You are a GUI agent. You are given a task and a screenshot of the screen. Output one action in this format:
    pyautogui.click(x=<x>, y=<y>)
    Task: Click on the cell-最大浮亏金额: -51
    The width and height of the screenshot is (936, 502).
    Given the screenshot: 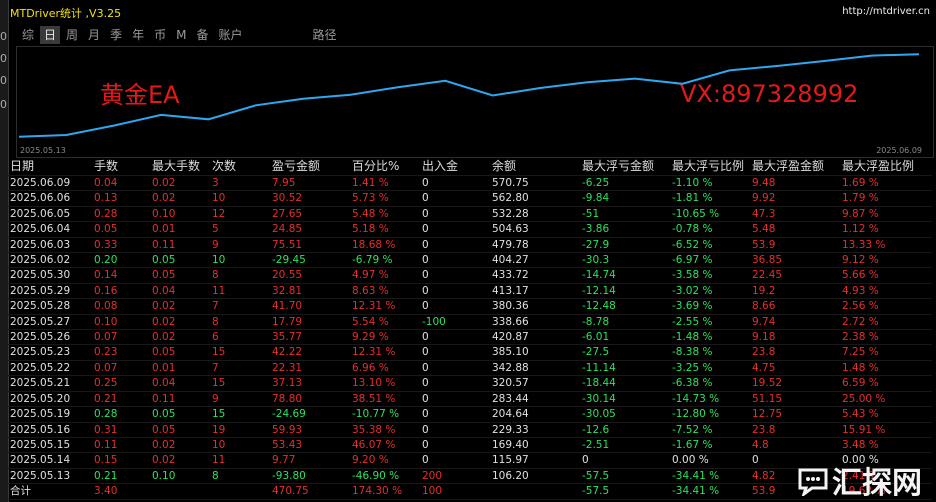 What is the action you would take?
    pyautogui.click(x=627, y=214)
    